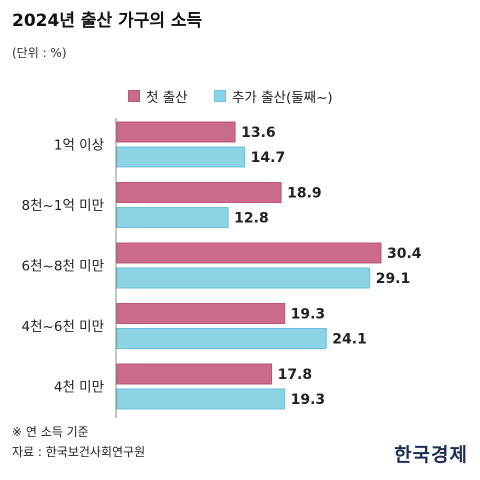 This screenshot has height=480, width=480. I want to click on category-label: 1억 이상, so click(79, 146).